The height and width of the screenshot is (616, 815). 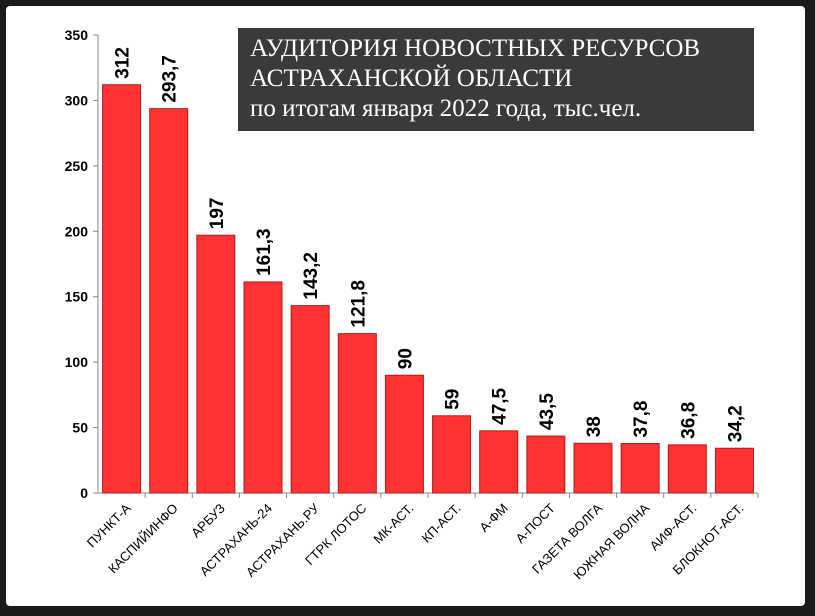 I want to click on value-label: 47,5, so click(x=500, y=405).